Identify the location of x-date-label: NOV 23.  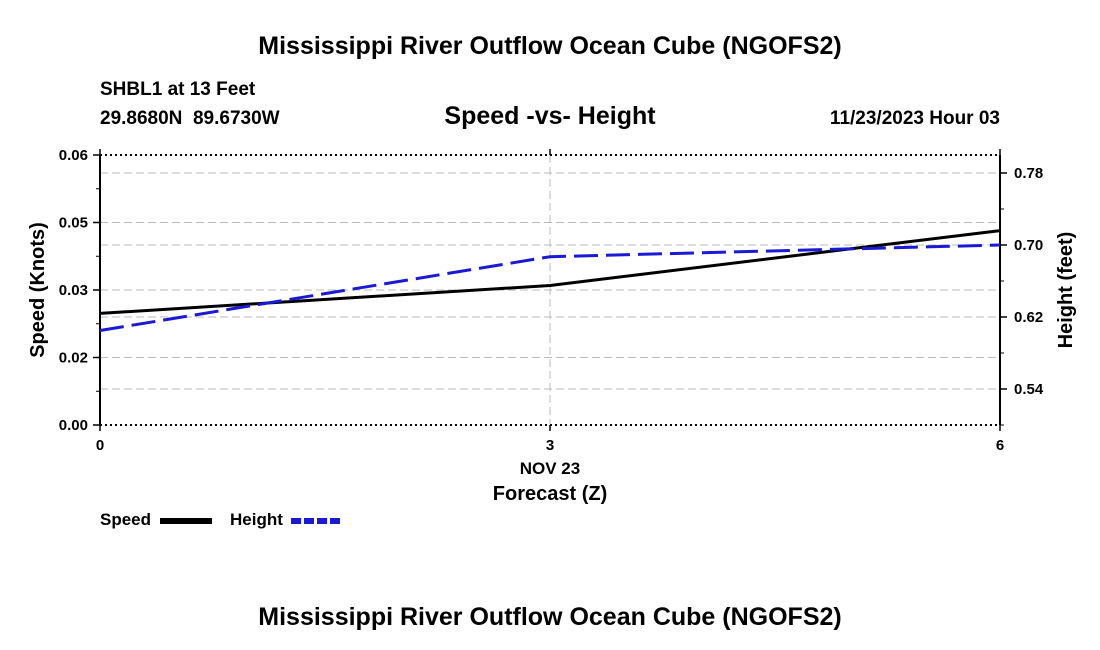
(550, 468).